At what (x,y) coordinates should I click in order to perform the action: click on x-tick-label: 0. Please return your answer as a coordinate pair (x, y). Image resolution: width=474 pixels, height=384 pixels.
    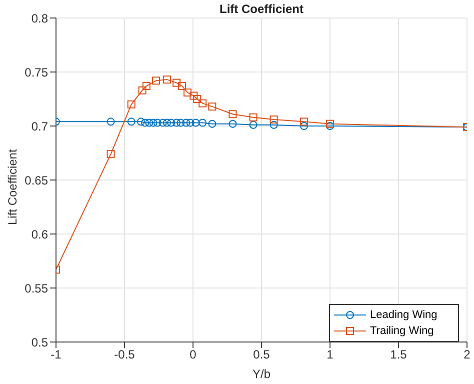
    Looking at the image, I should click on (193, 355).